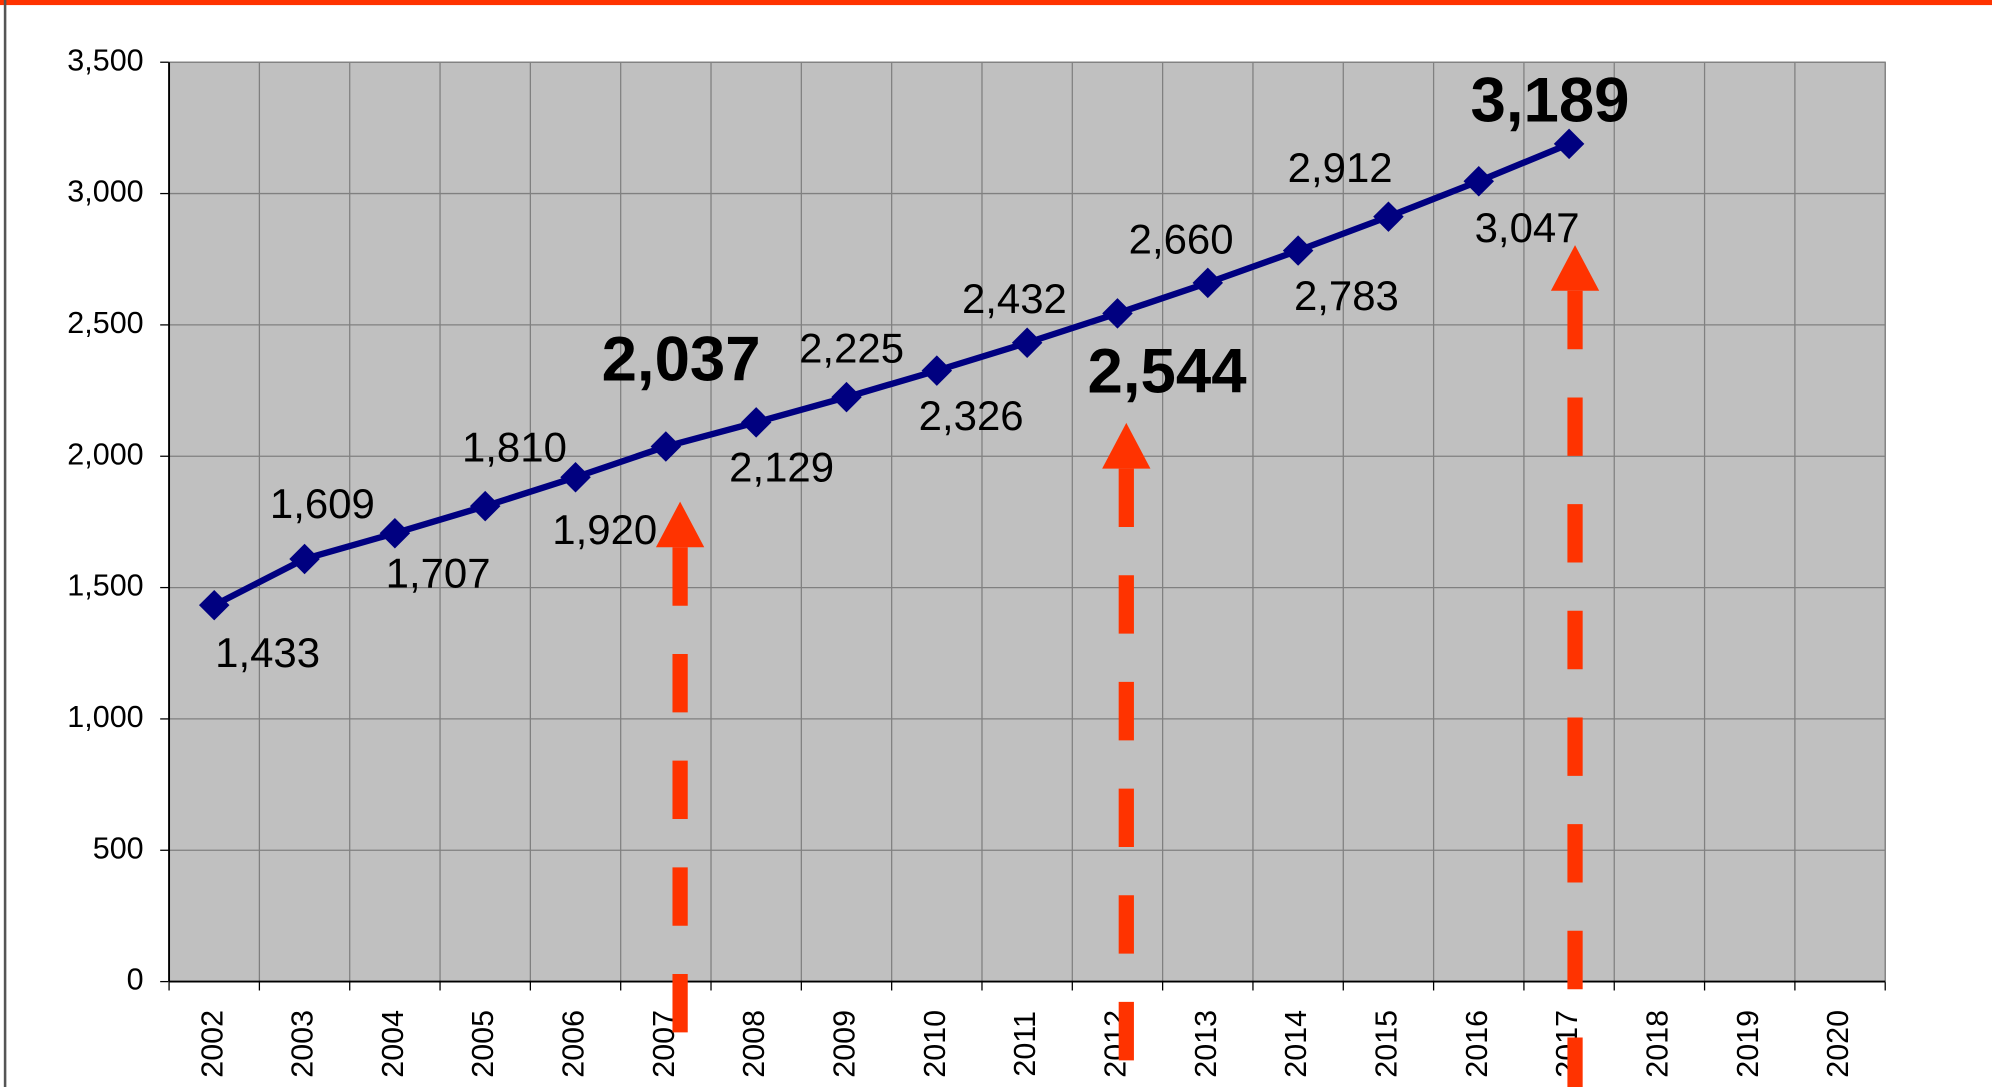  What do you see at coordinates (105, 586) in the screenshot?
I see `y-tick-label: 1,500` at bounding box center [105, 586].